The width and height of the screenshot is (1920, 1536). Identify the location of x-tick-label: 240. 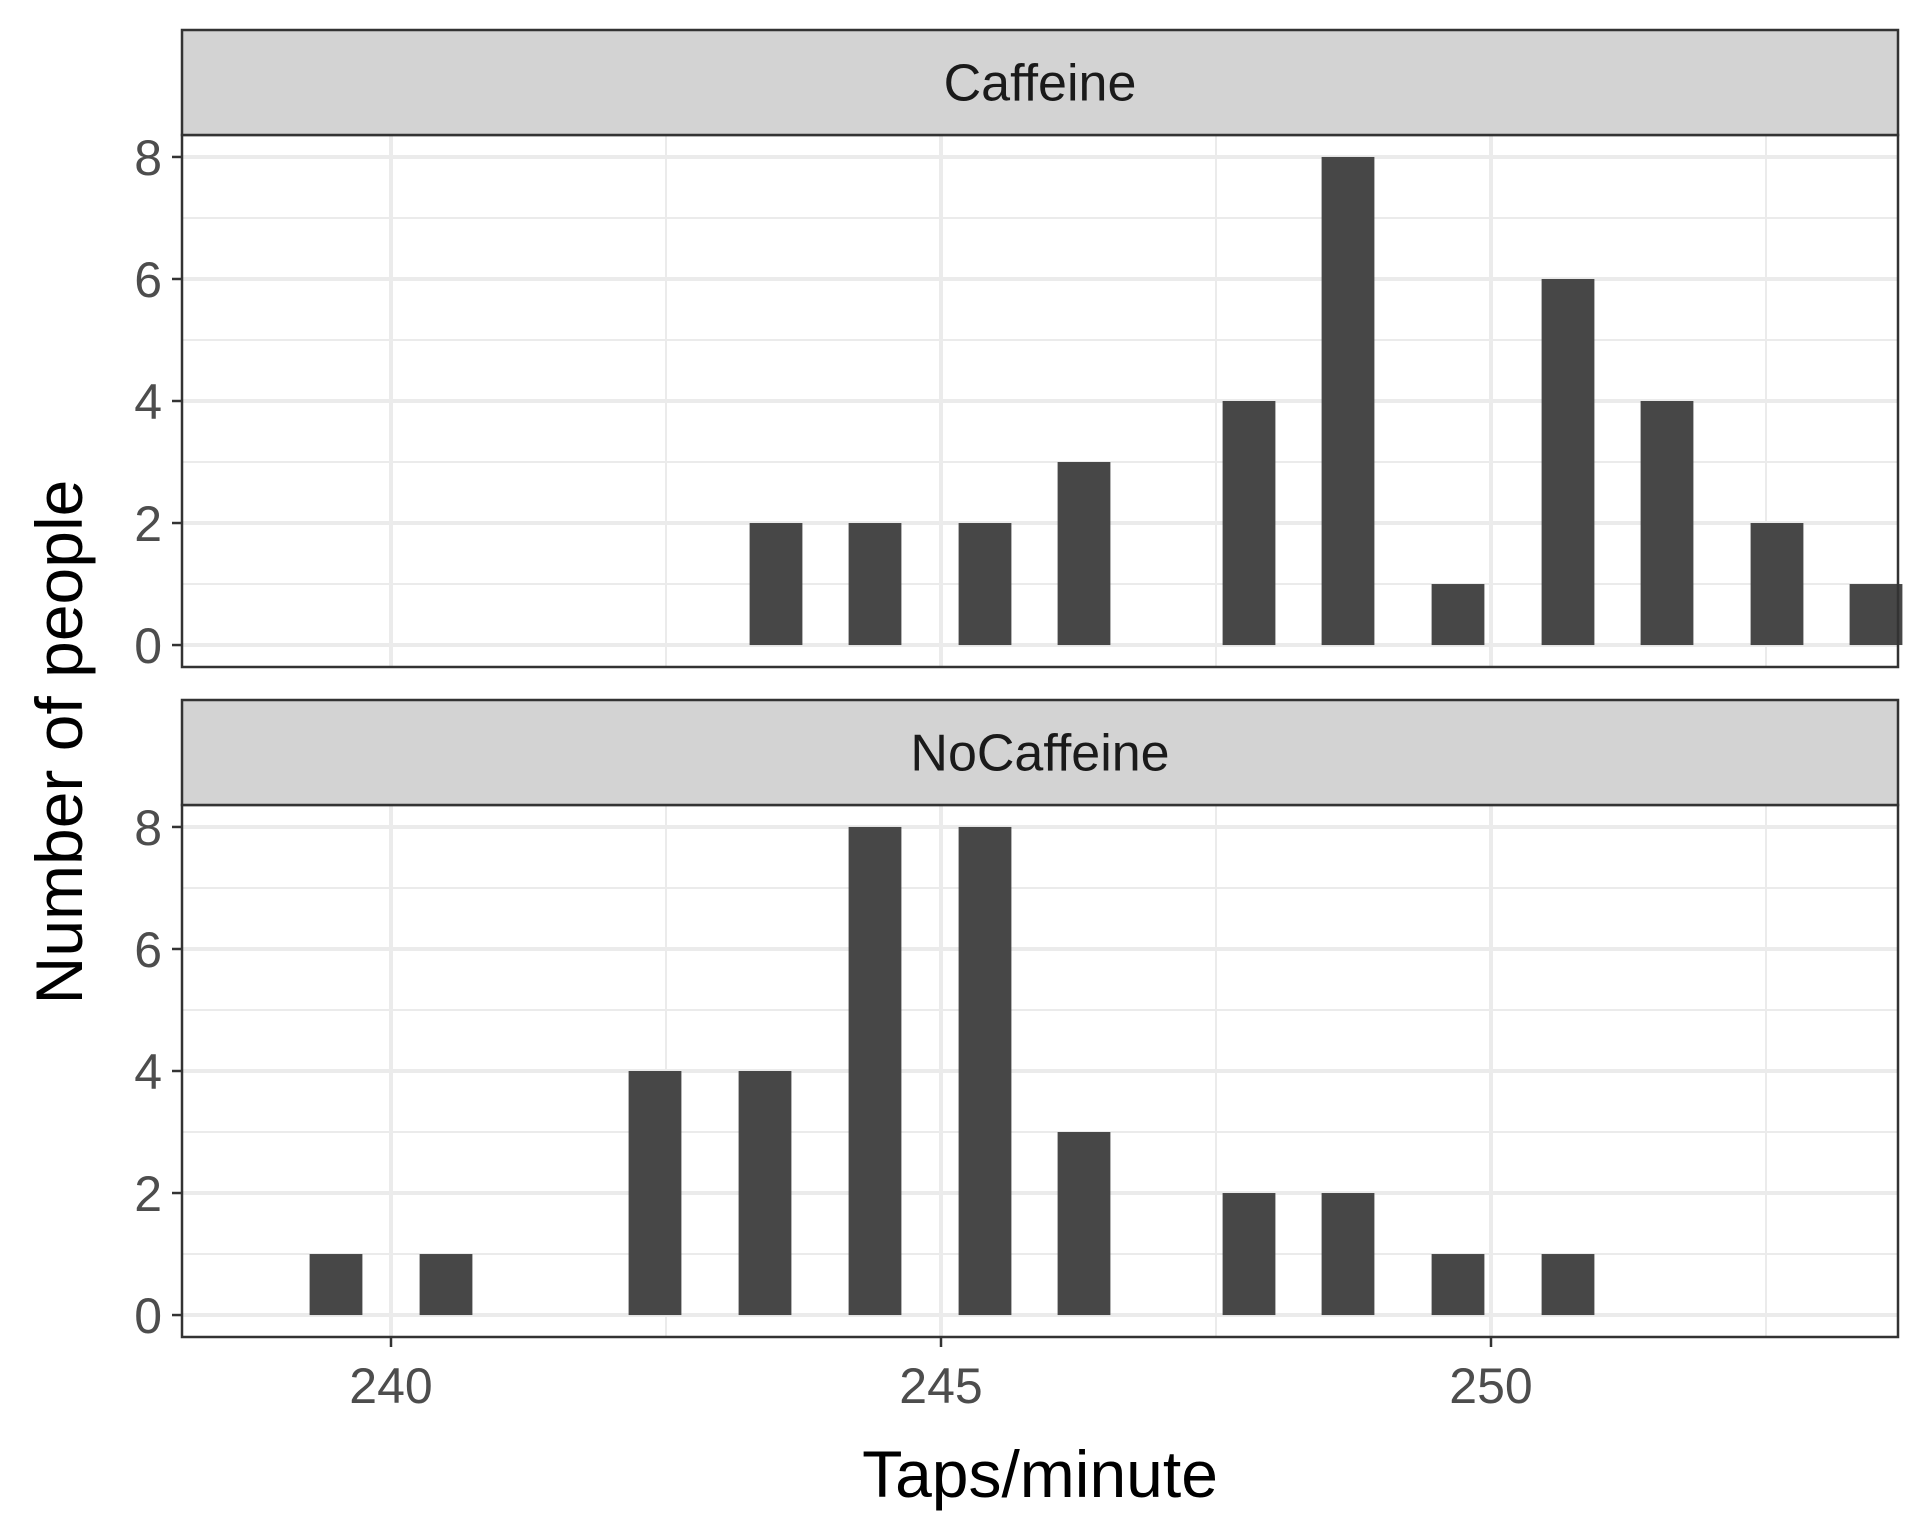
(390, 1386).